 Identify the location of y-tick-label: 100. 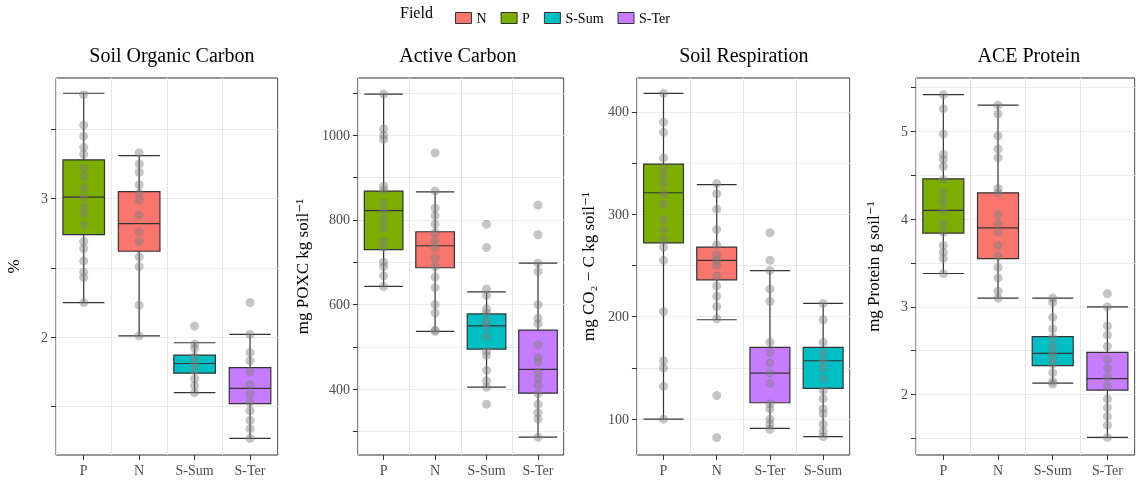
(618, 419).